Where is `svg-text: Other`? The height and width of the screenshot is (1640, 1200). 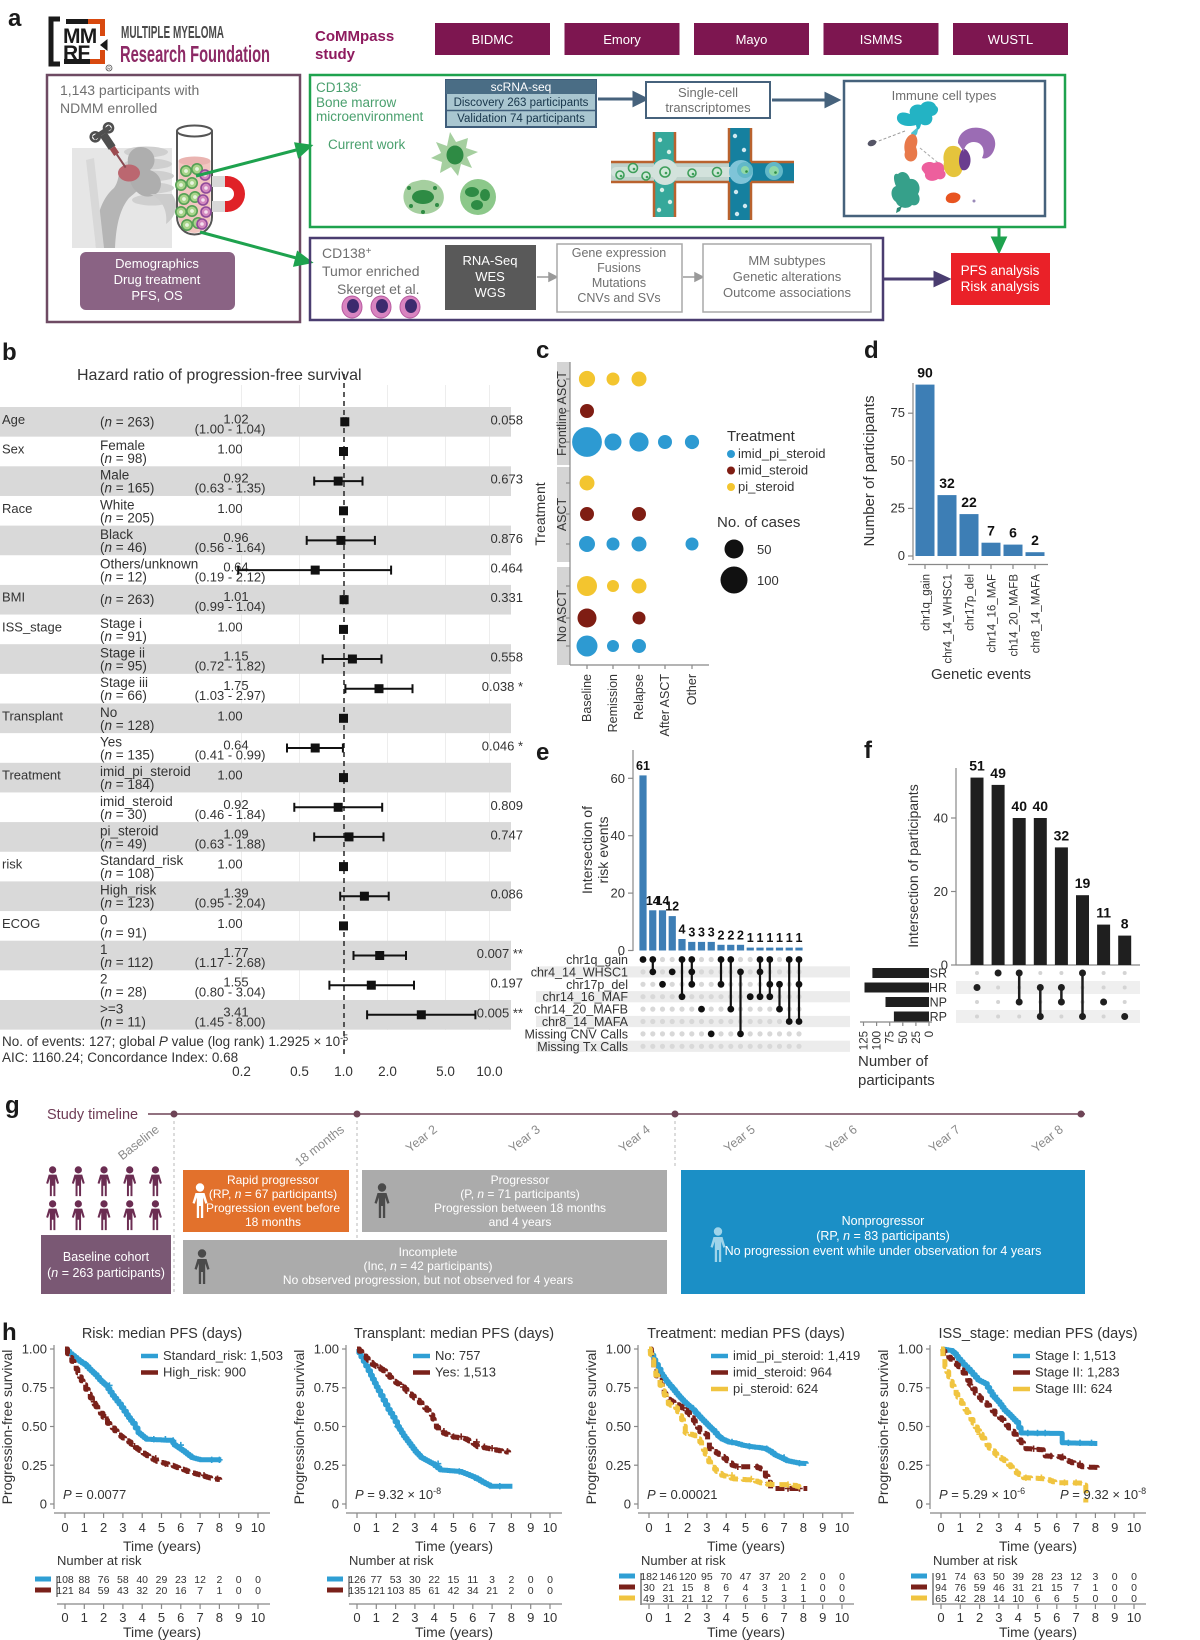
svg-text: Other is located at coordinates (692, 689).